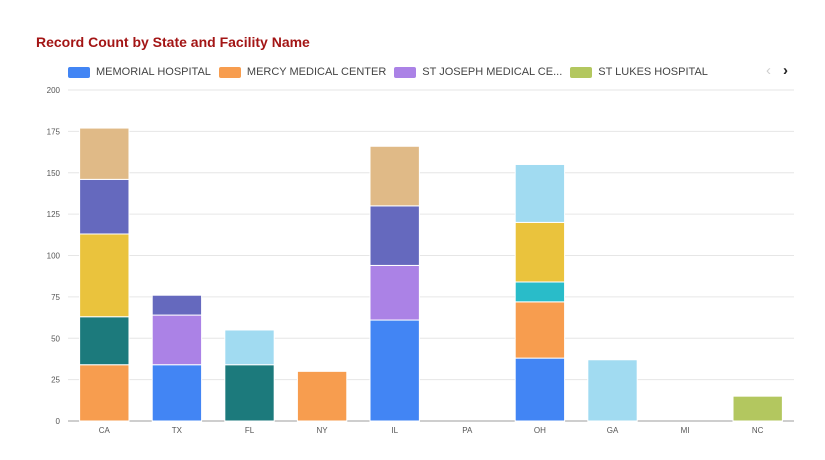 The image size is (825, 460). Describe the element at coordinates (105, 430) in the screenshot. I see `x-tick-label: CA` at that location.